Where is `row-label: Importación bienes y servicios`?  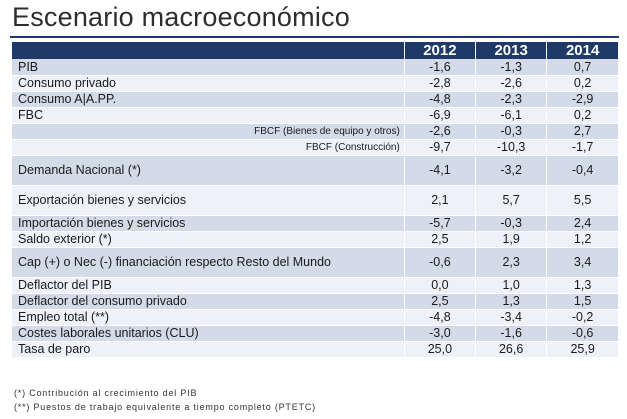 row-label: Importación bienes y servicios is located at coordinates (208, 223).